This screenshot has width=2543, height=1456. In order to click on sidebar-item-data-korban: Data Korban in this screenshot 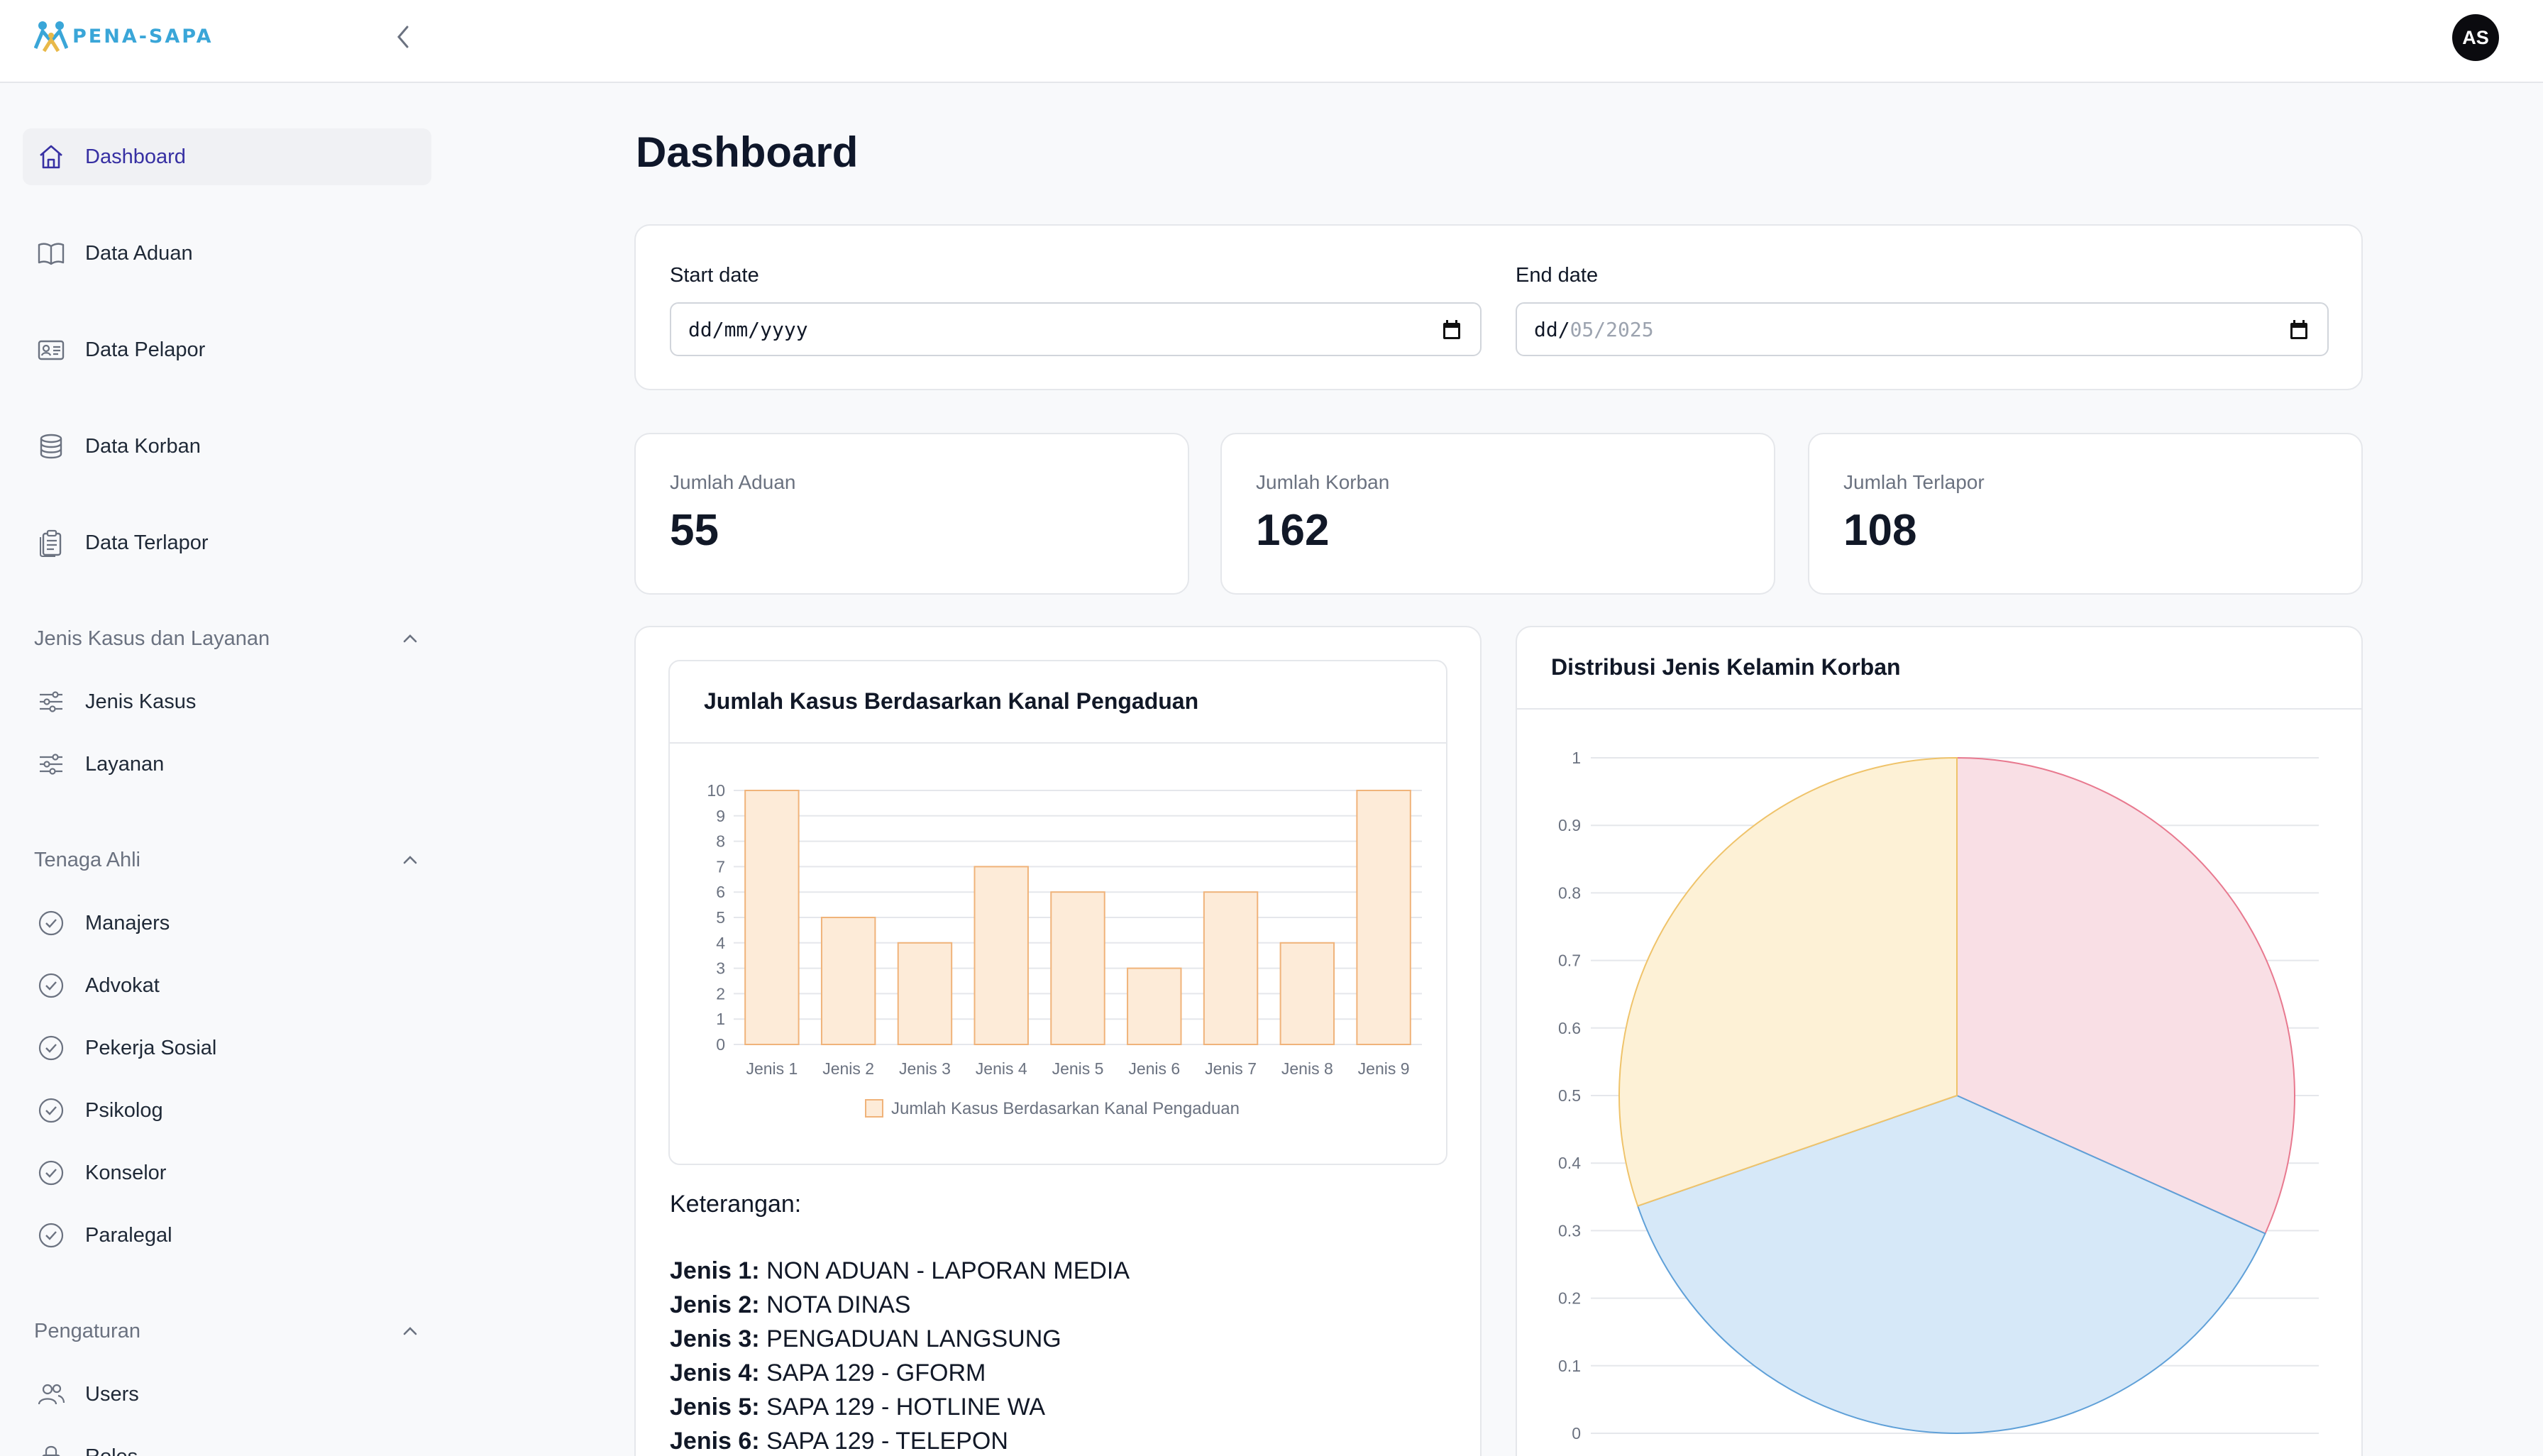, I will do `click(227, 446)`.